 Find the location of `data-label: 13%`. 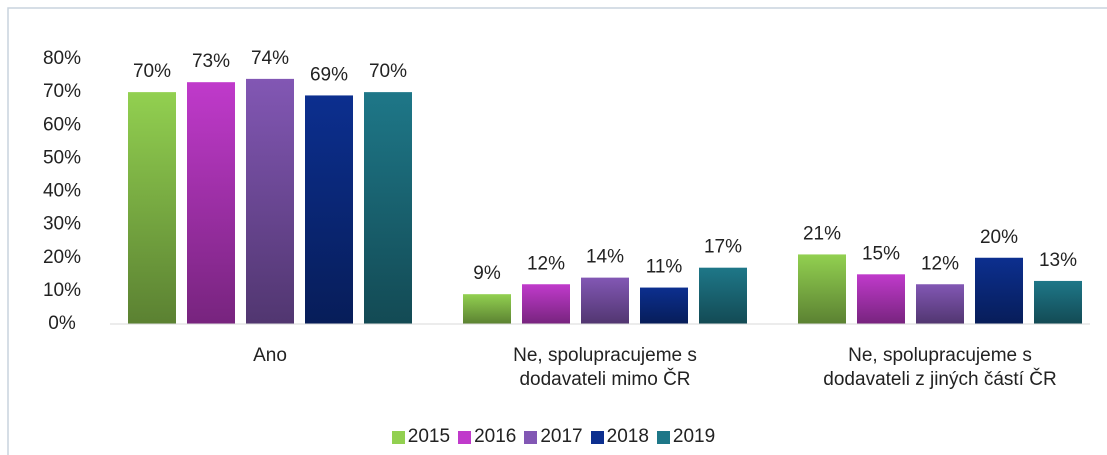

data-label: 13% is located at coordinates (1058, 260).